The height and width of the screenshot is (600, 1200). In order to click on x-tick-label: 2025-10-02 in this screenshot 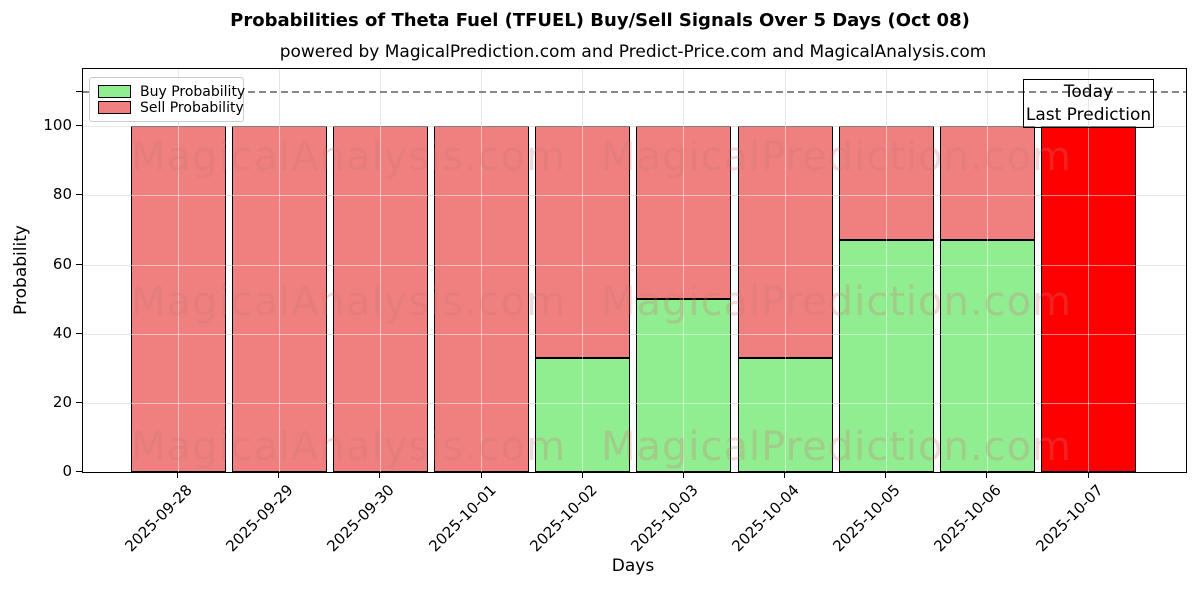, I will do `click(563, 518)`.